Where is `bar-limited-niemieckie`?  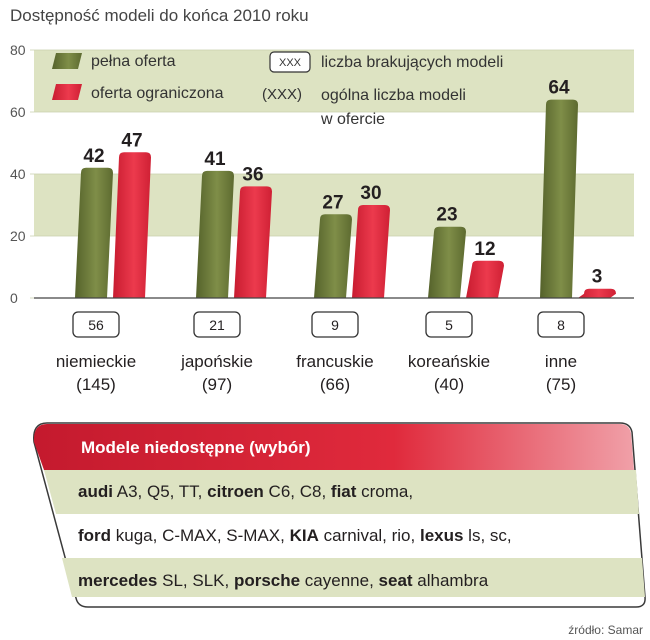
bar-limited-niemieckie is located at coordinates (132, 225).